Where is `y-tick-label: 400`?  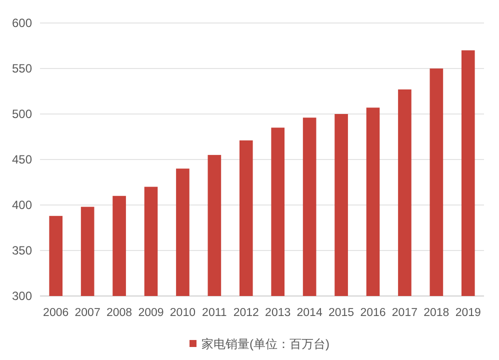 y-tick-label: 400 is located at coordinates (22, 205).